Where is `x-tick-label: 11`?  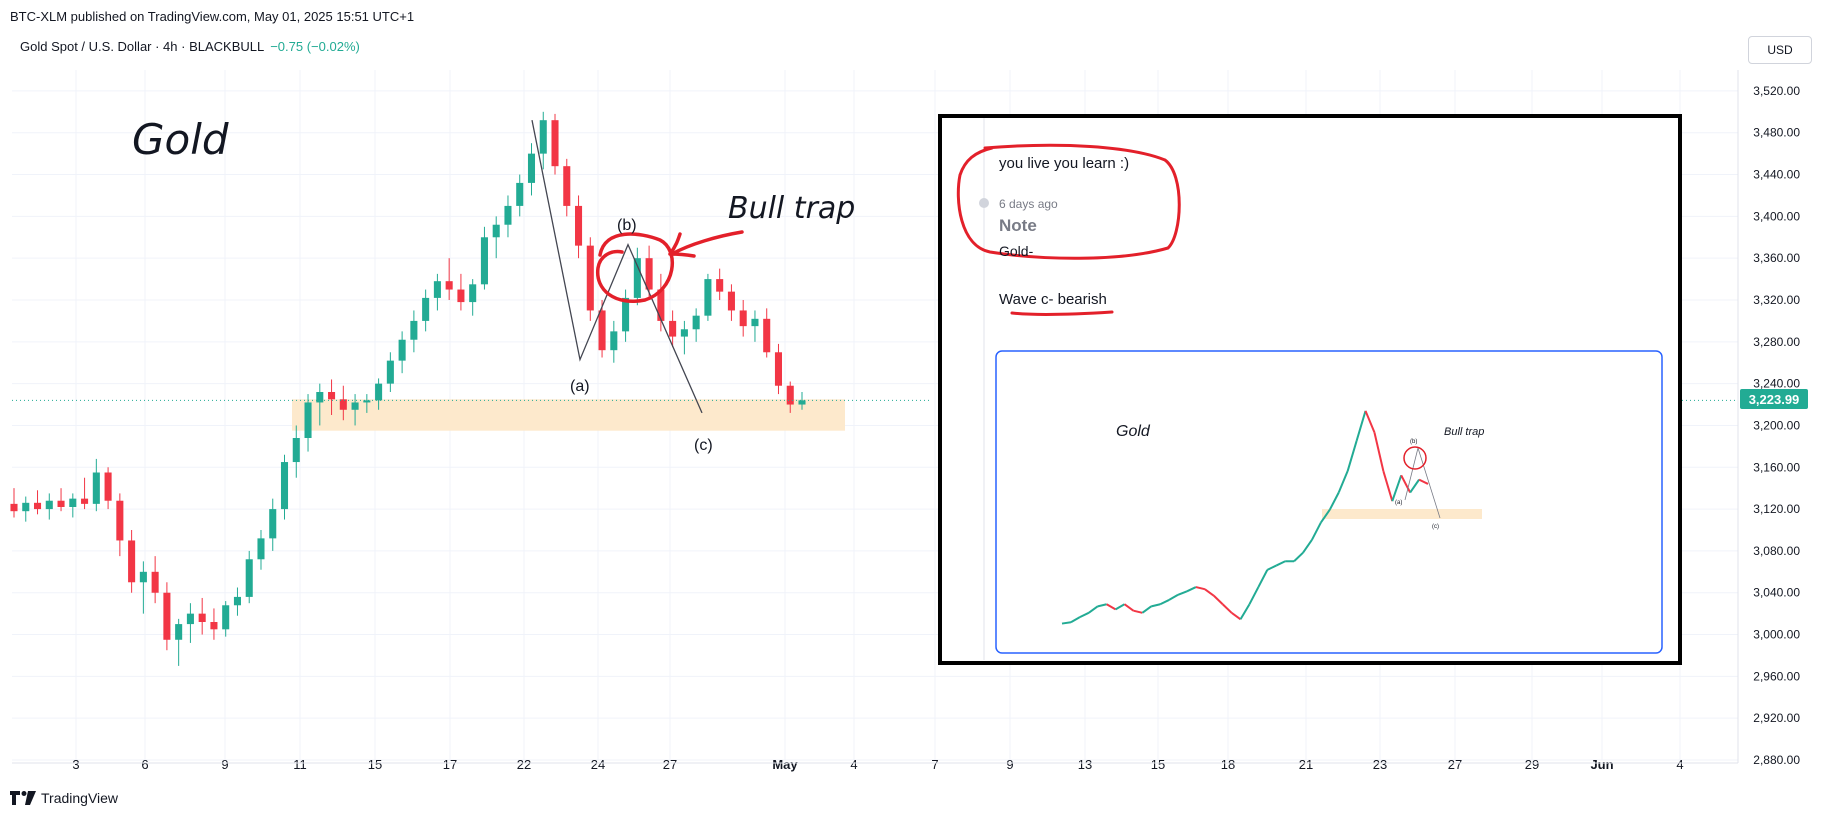
x-tick-label: 11 is located at coordinates (300, 764).